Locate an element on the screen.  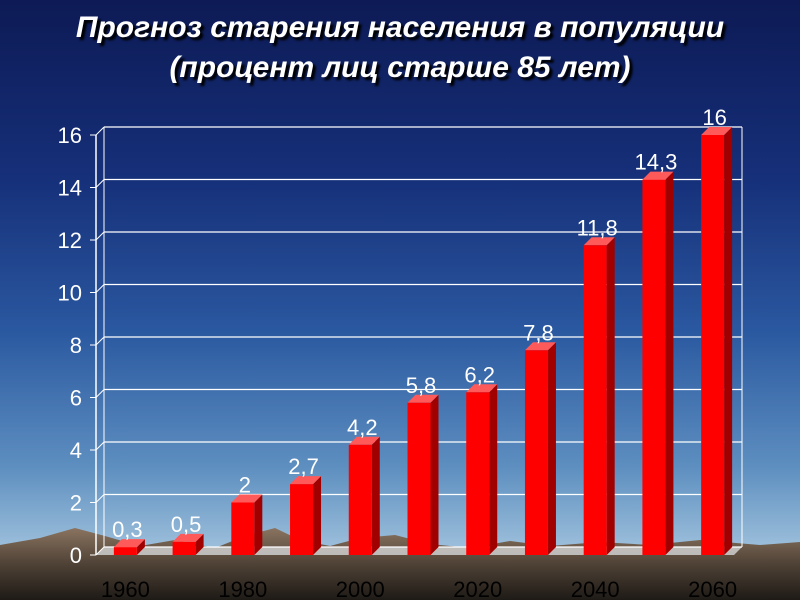
x-tick-label: 2000 is located at coordinates (360, 588).